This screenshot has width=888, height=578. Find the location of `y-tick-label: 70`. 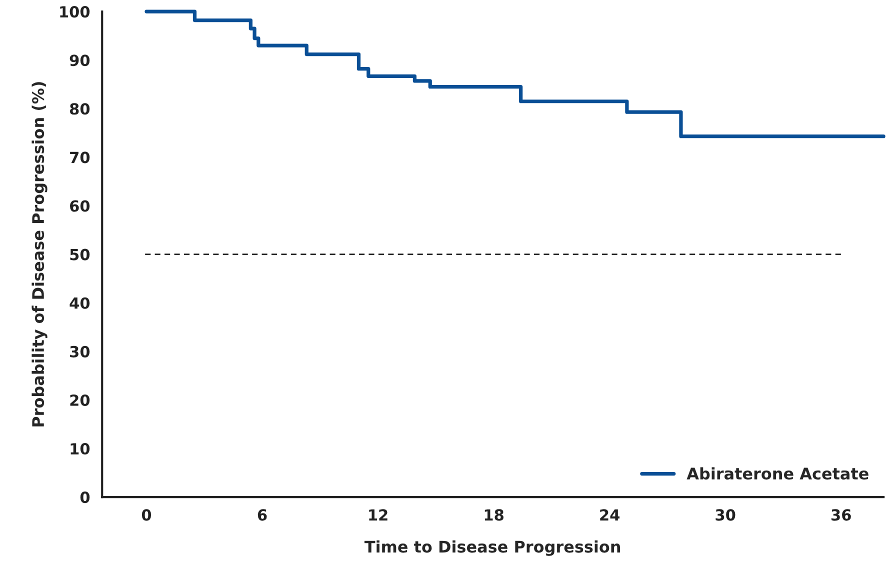

y-tick-label: 70 is located at coordinates (80, 158).